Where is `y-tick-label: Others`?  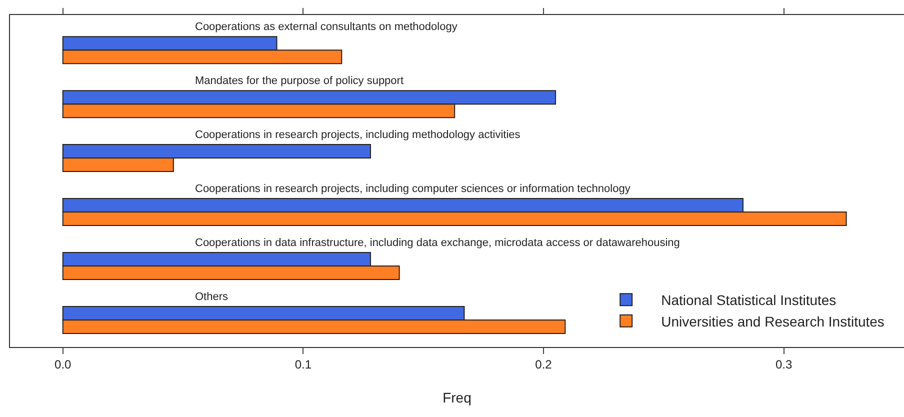
y-tick-label: Others is located at coordinates (212, 297).